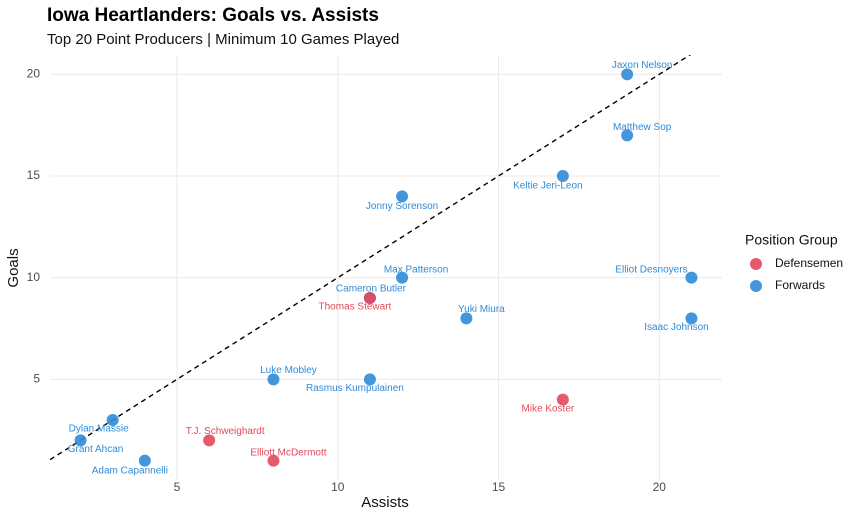 The width and height of the screenshot is (865, 519). I want to click on point-label: Elliot Desnoyers, so click(651, 269).